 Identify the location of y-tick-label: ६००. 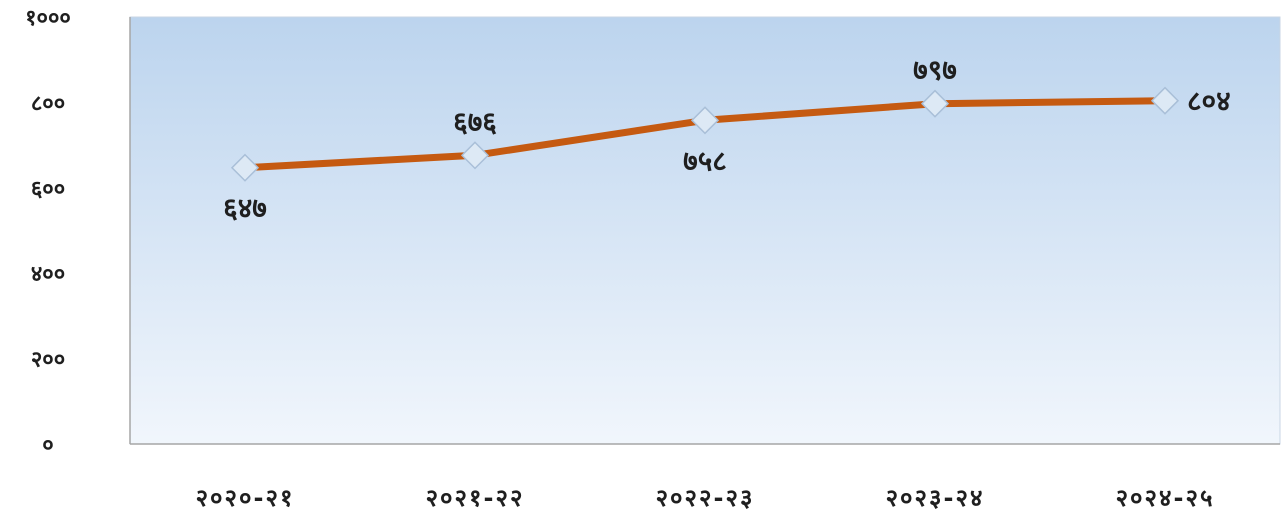
(48, 189).